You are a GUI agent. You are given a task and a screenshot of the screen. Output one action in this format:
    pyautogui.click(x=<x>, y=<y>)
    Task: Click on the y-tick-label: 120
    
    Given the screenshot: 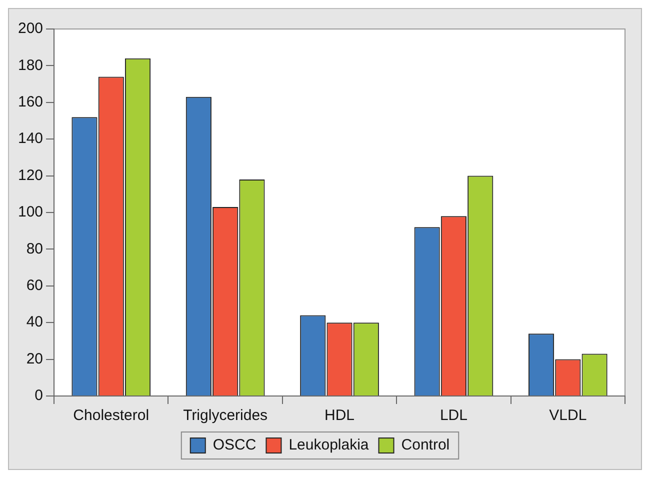 What is the action you would take?
    pyautogui.click(x=31, y=175)
    